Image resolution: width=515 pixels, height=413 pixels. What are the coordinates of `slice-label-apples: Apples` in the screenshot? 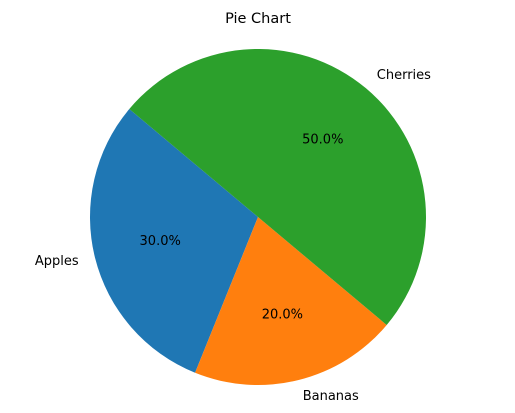 It's located at (57, 261).